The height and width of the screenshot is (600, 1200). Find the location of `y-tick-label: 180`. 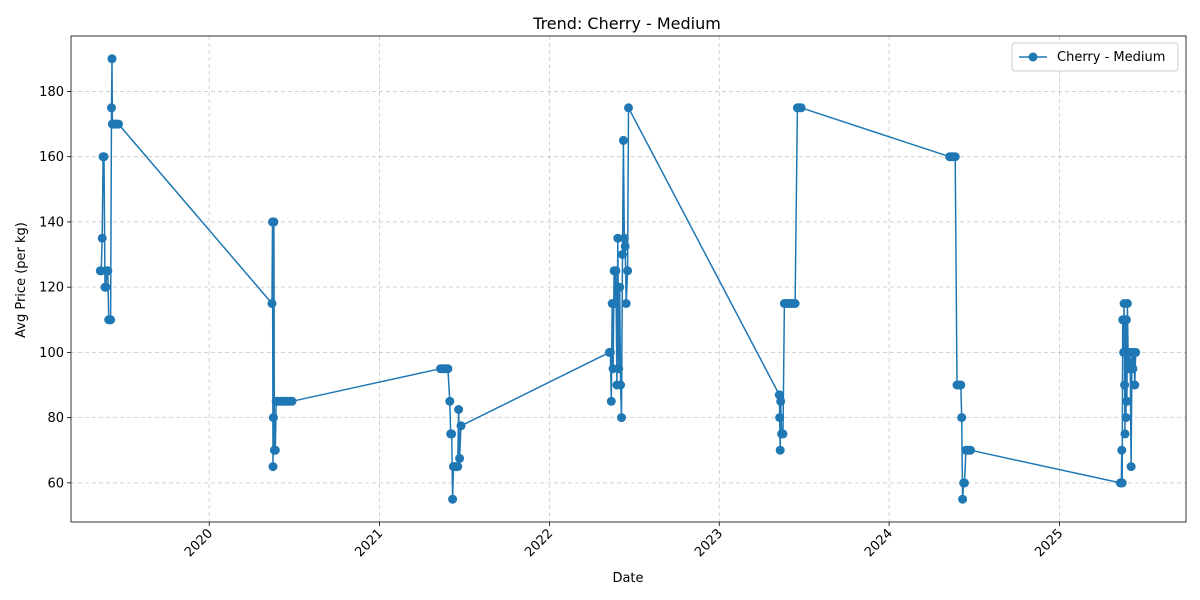

y-tick-label: 180 is located at coordinates (51, 92).